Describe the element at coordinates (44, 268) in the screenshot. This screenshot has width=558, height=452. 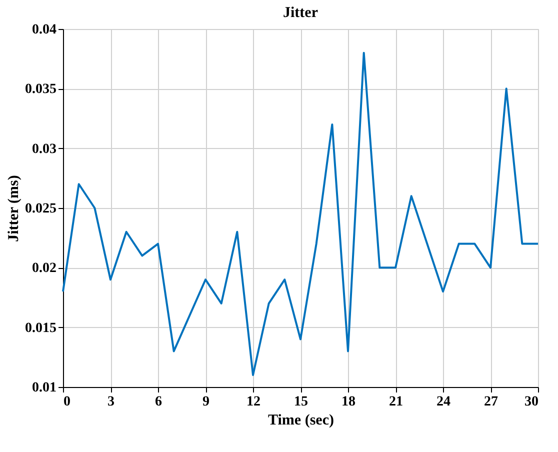
I see `y-tick-label: 0.02` at that location.